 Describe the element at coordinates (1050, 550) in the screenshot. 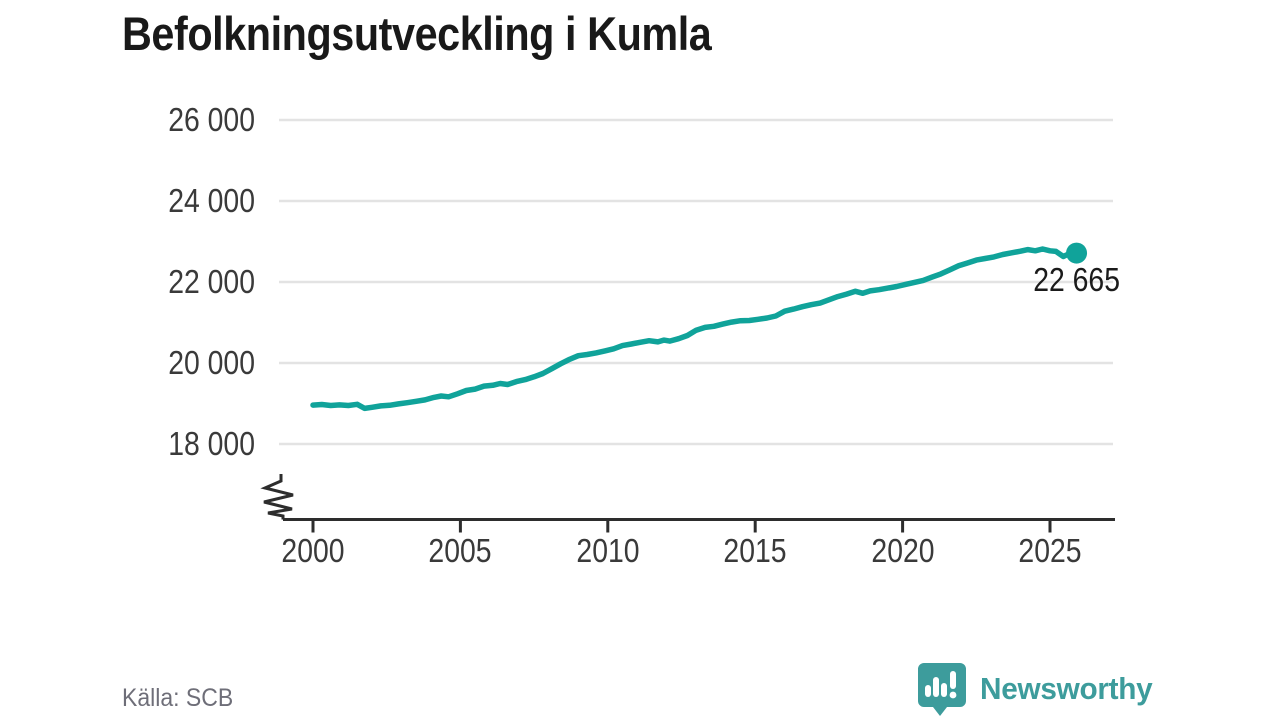

I see `x-tick-label: 2025` at that location.